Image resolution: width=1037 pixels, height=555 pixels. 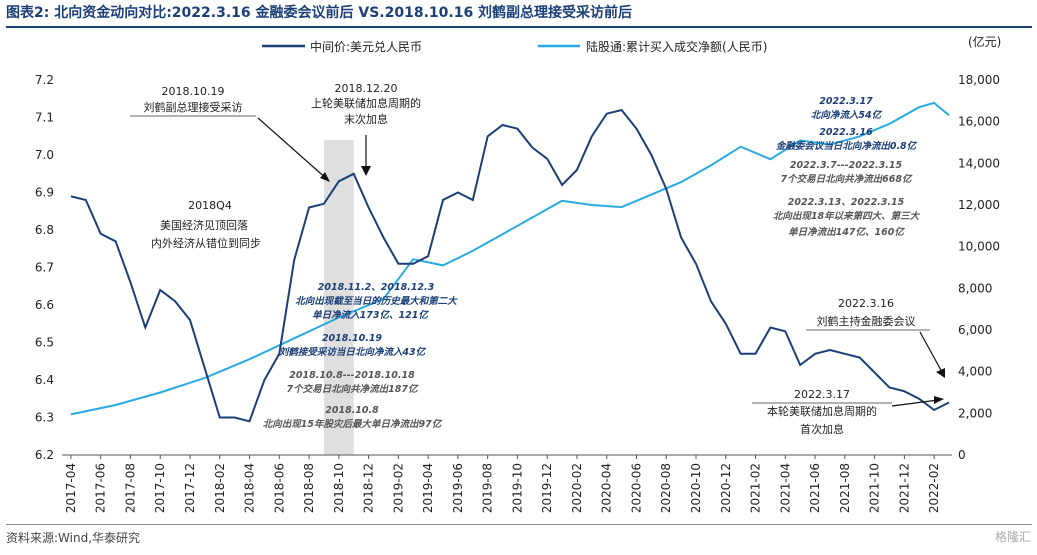 I want to click on x-tick-label: 2019-04, so click(x=428, y=488).